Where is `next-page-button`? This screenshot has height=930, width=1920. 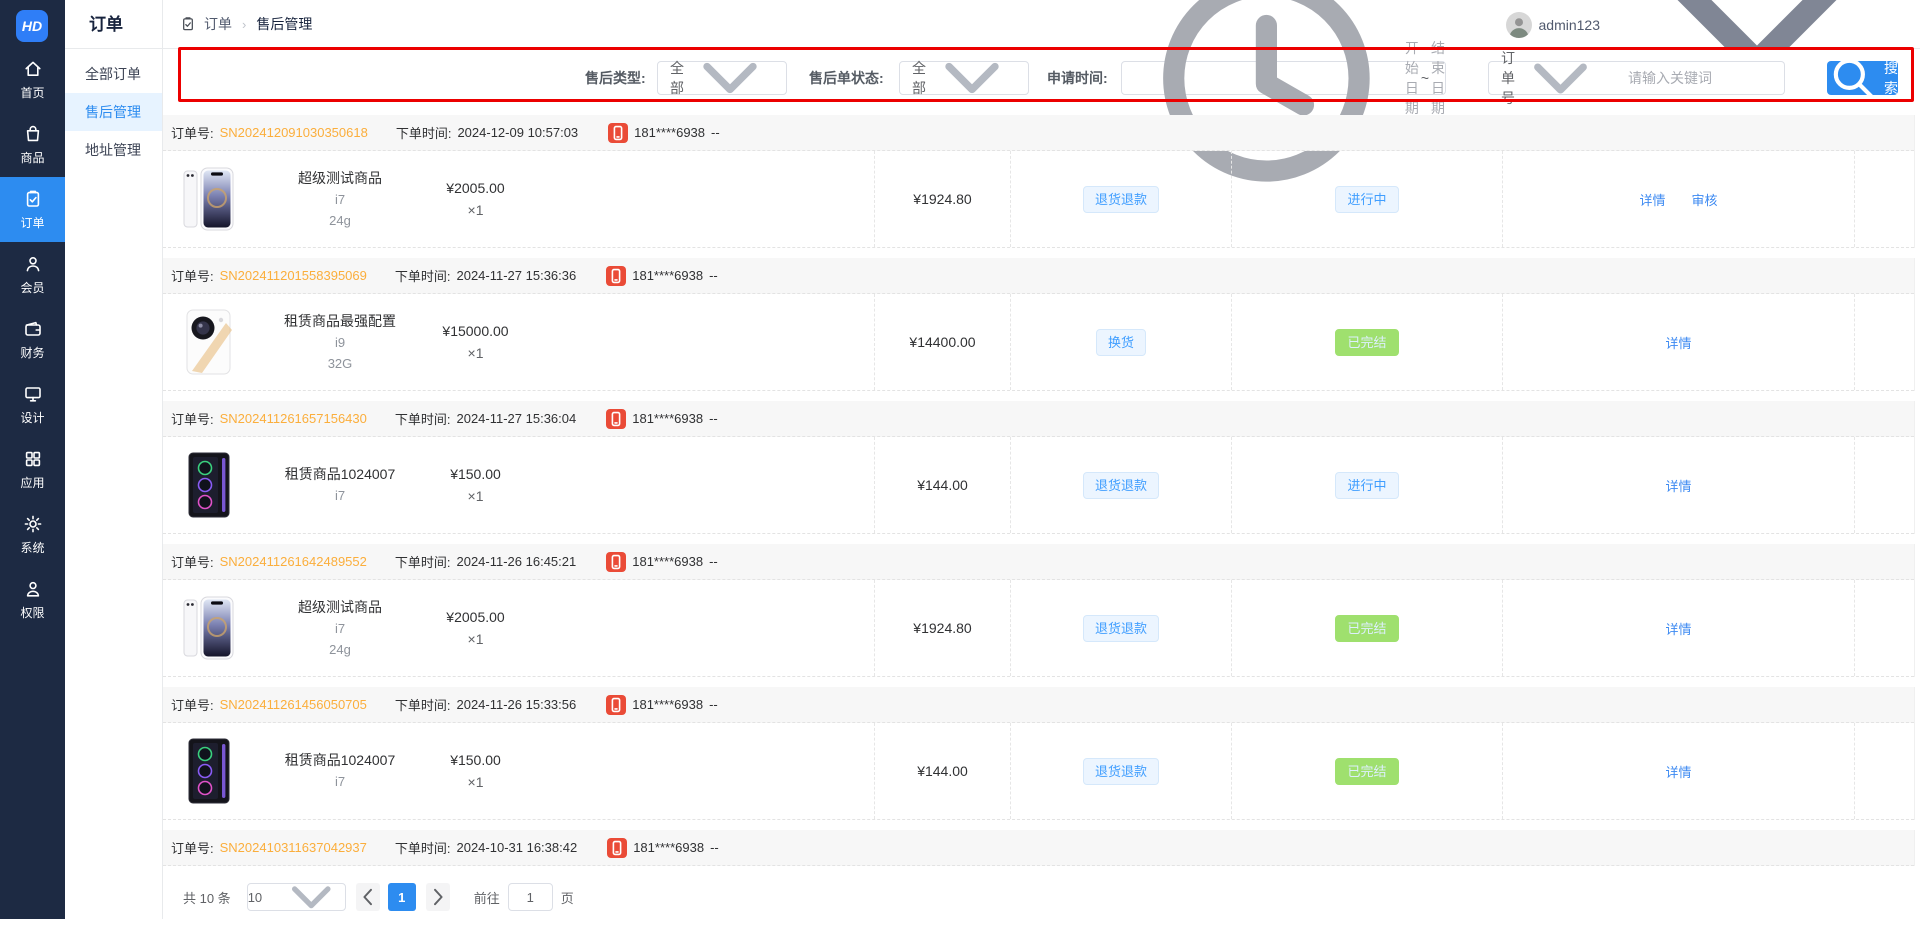
next-page-button is located at coordinates (437, 897).